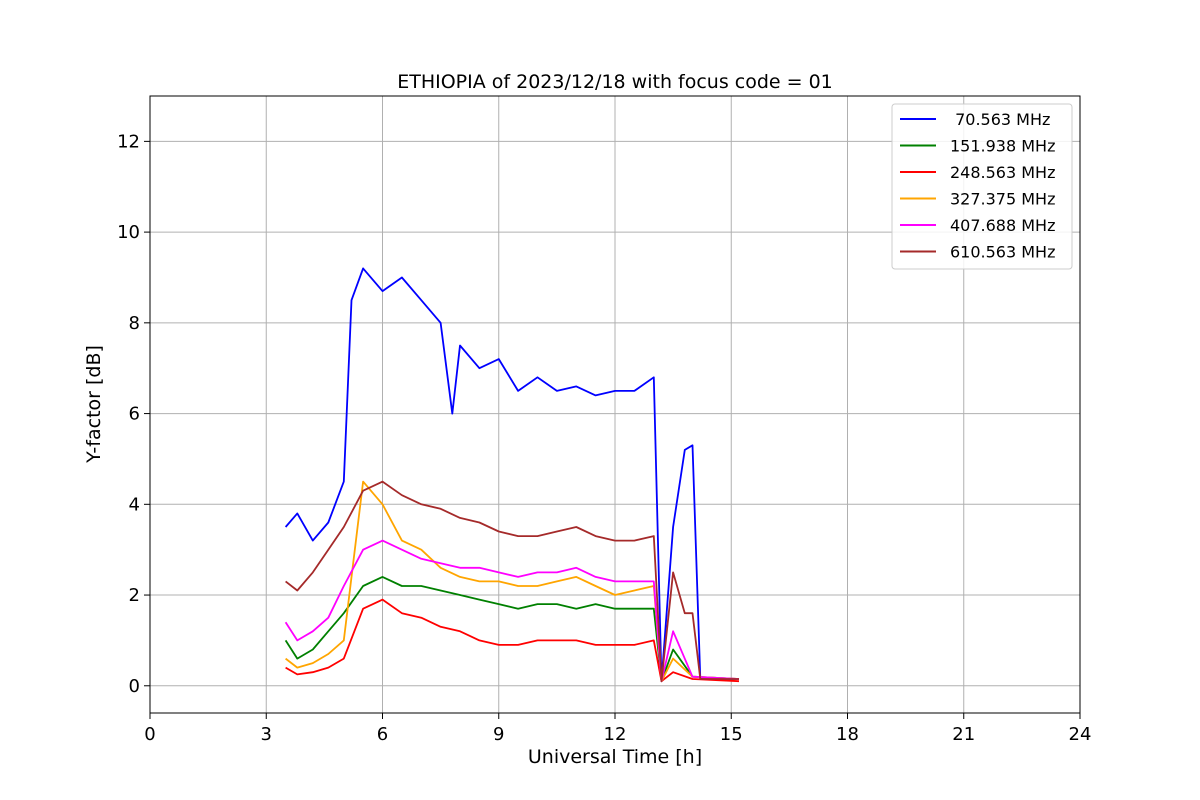  What do you see at coordinates (149, 734) in the screenshot?
I see `x-tick-label: 0` at bounding box center [149, 734].